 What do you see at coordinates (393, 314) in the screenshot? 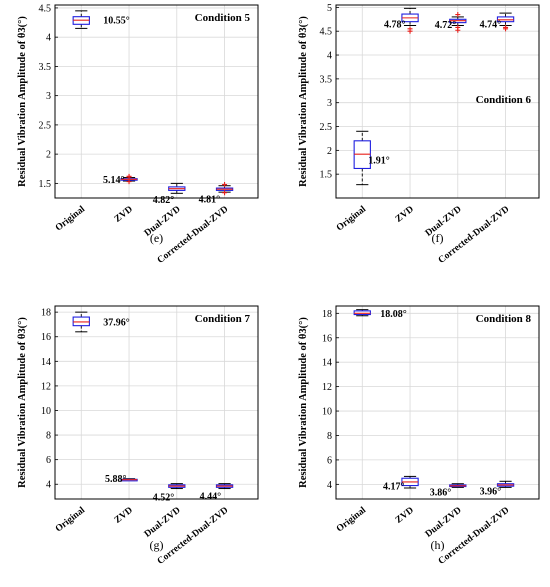
I see `value-annotation: 18.08°` at bounding box center [393, 314].